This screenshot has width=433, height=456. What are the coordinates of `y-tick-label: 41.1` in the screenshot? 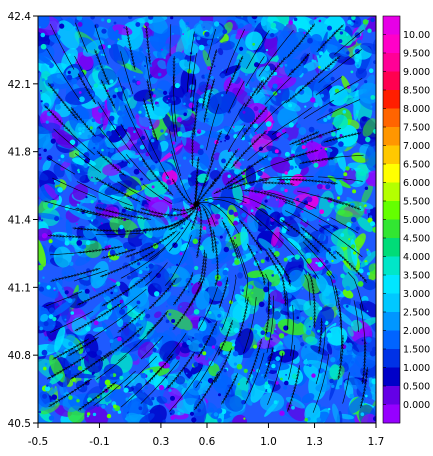 It's located at (19, 288).